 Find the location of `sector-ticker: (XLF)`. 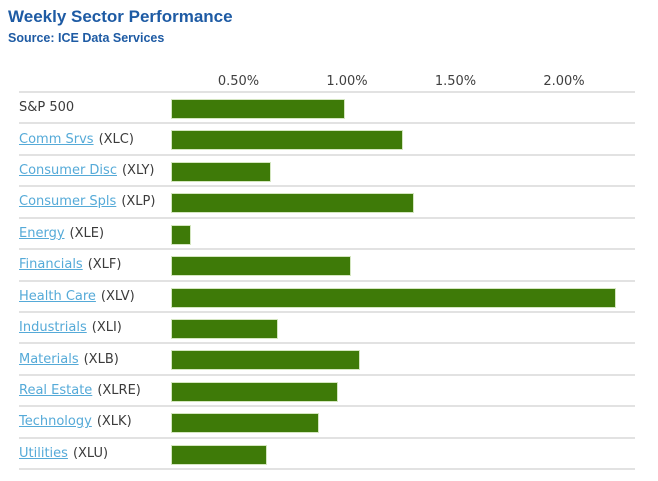

sector-ticker: (XLF) is located at coordinates (104, 265).